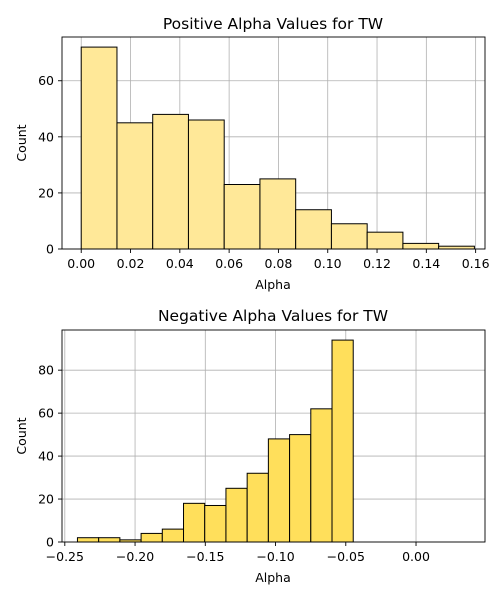 This screenshot has height=600, width=500. Describe the element at coordinates (328, 263) in the screenshot. I see `x-tick-label: 0.10` at that location.